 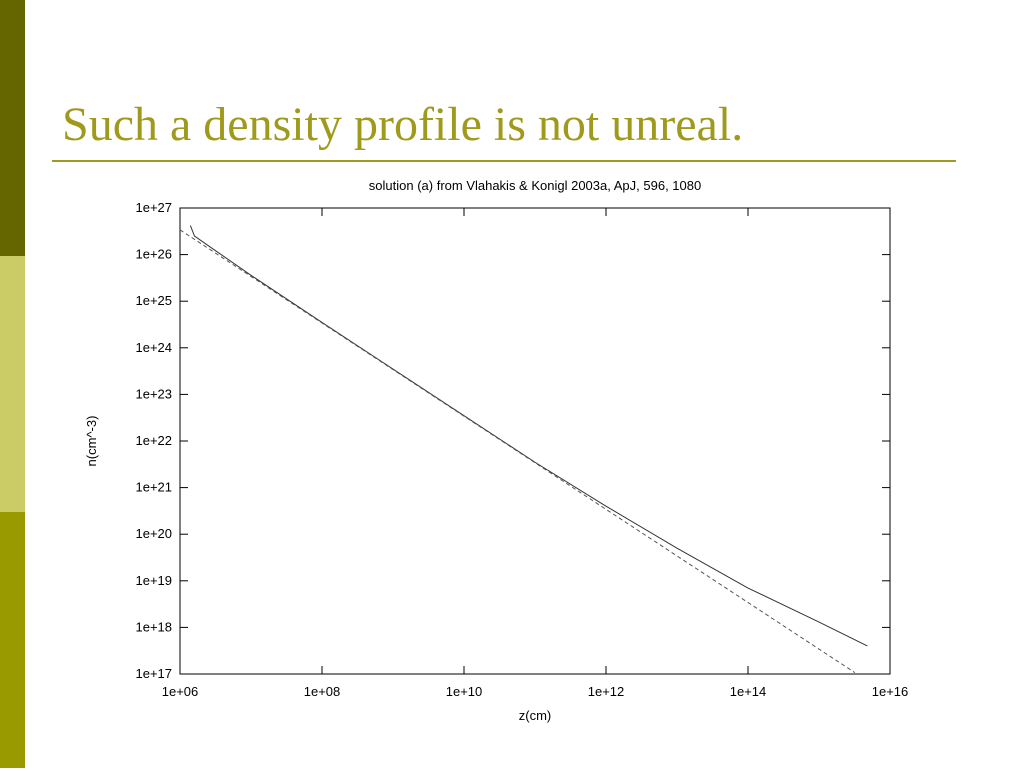 What do you see at coordinates (91, 441) in the screenshot?
I see `y-axis-label: n(cm^-3)` at bounding box center [91, 441].